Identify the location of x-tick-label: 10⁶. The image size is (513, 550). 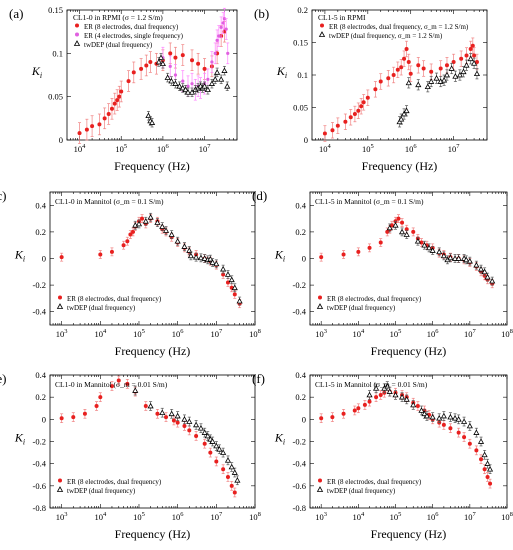
(433, 516).